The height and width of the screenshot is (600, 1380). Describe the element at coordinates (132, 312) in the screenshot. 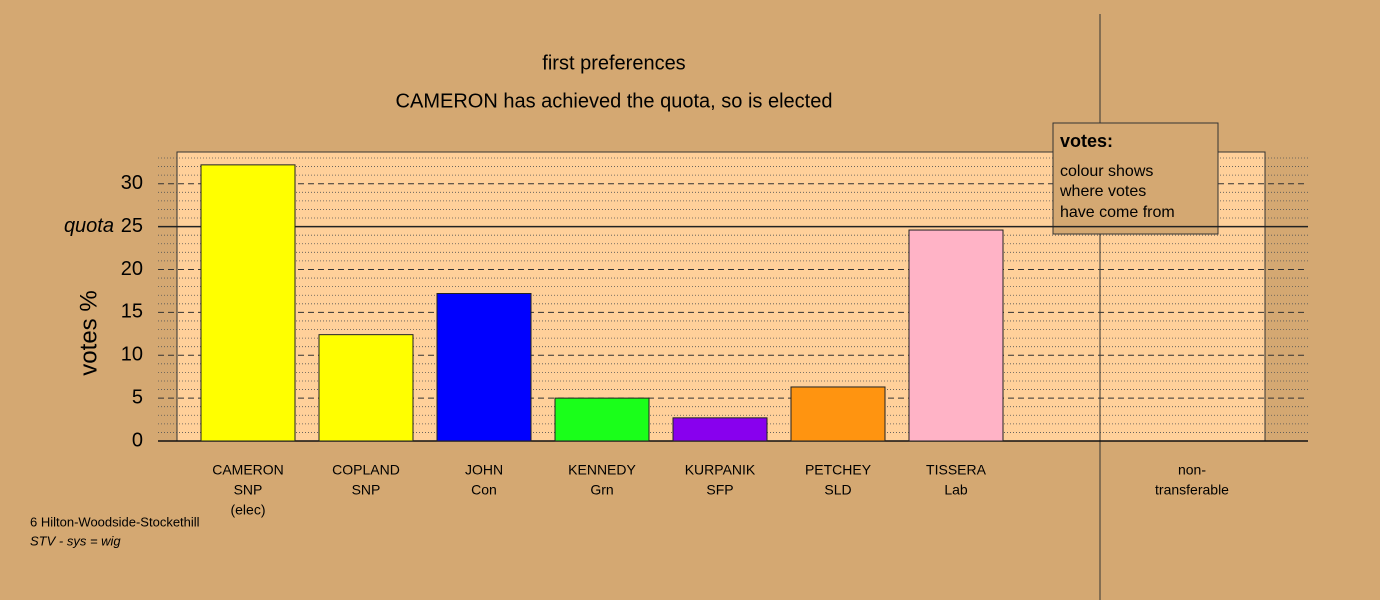

I see `y-tick-label: 15` at that location.